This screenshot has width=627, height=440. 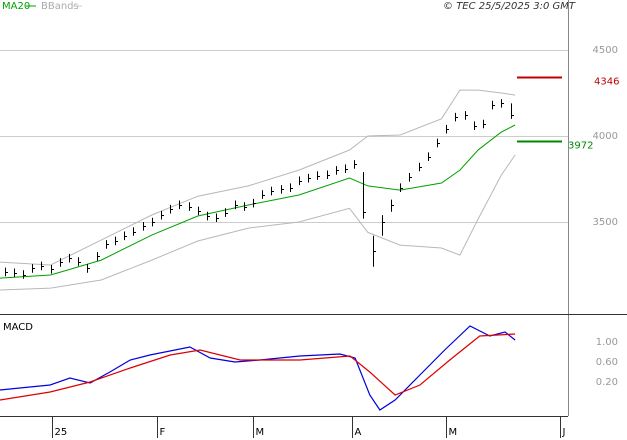 I want to click on legend-bb: BBands, so click(x=60, y=6).